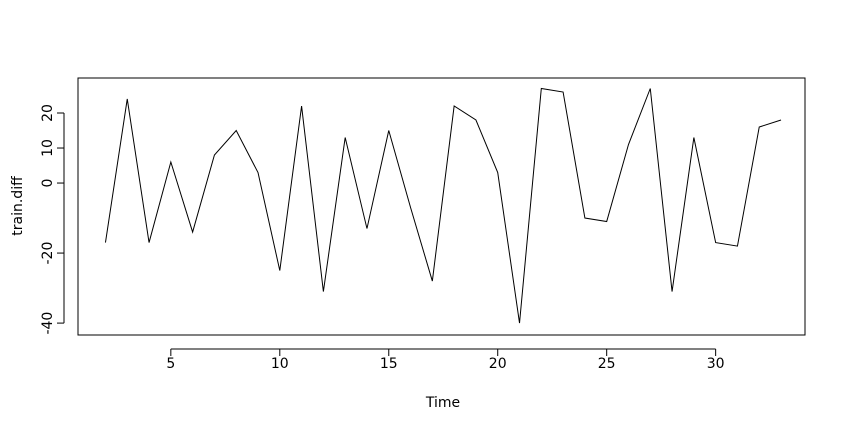  Describe the element at coordinates (607, 364) in the screenshot. I see `x-tick-label: 25` at that location.